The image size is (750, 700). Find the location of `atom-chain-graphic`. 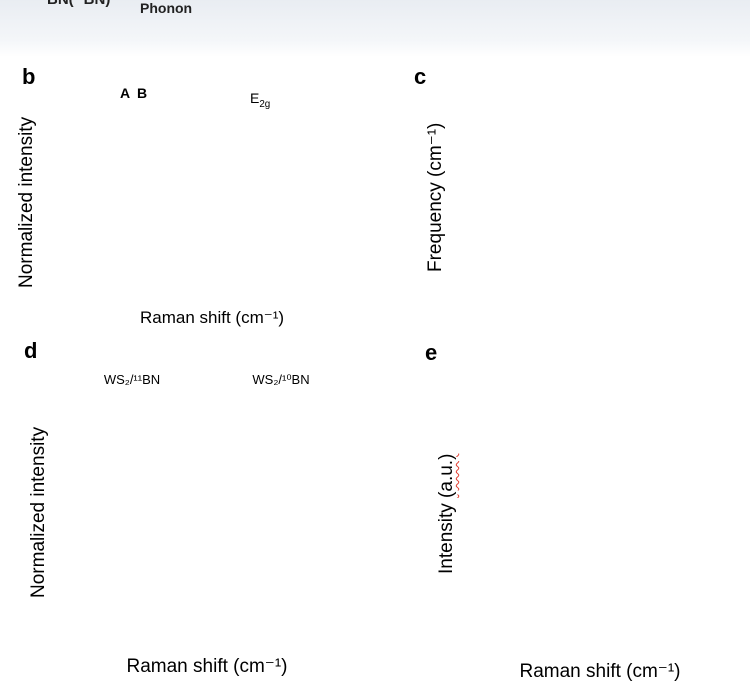

atom-chain-graphic is located at coordinates (375, 28).